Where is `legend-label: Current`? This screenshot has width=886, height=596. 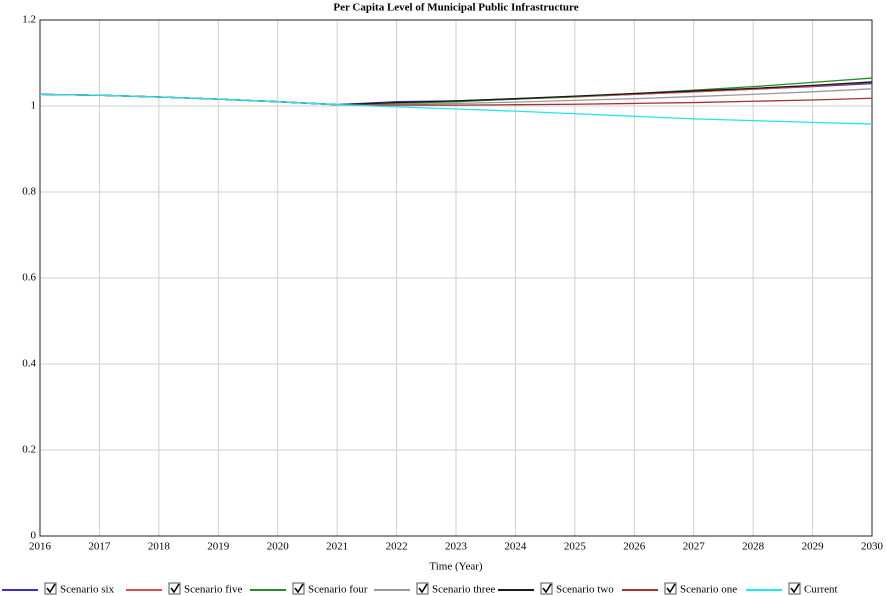 legend-label: Current is located at coordinates (821, 590).